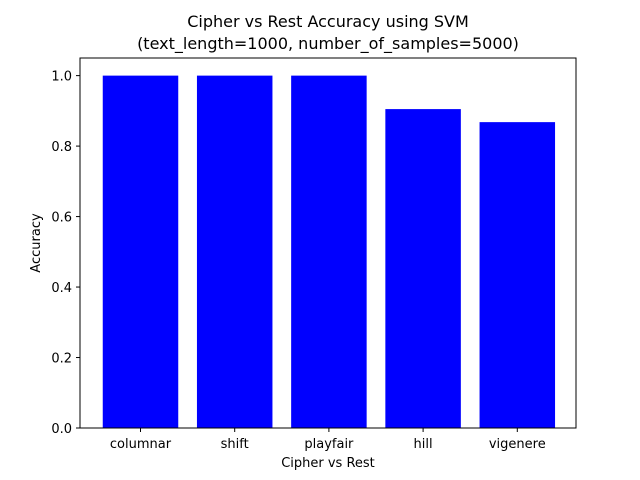  I want to click on chart-title-line-1: Cipher vs Rest Accuracy using SVM, so click(328, 21).